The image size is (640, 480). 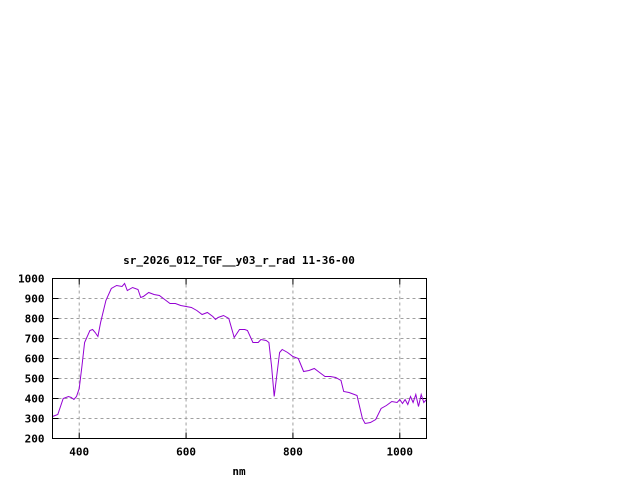 I want to click on y-tick-label: 300, so click(x=35, y=419).